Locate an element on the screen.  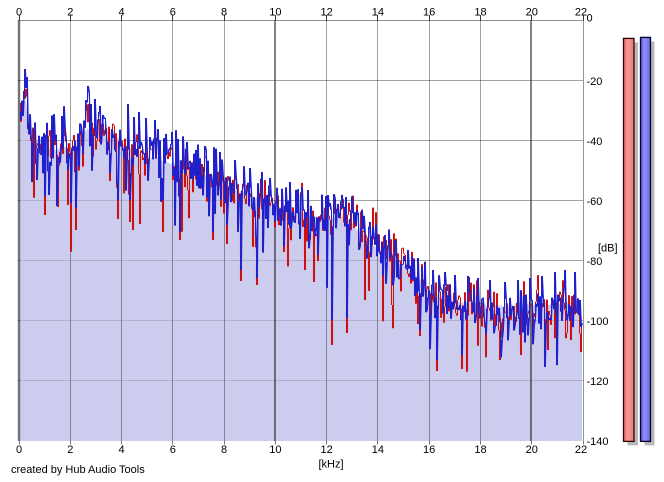
svg-text: -120 is located at coordinates (598, 382).